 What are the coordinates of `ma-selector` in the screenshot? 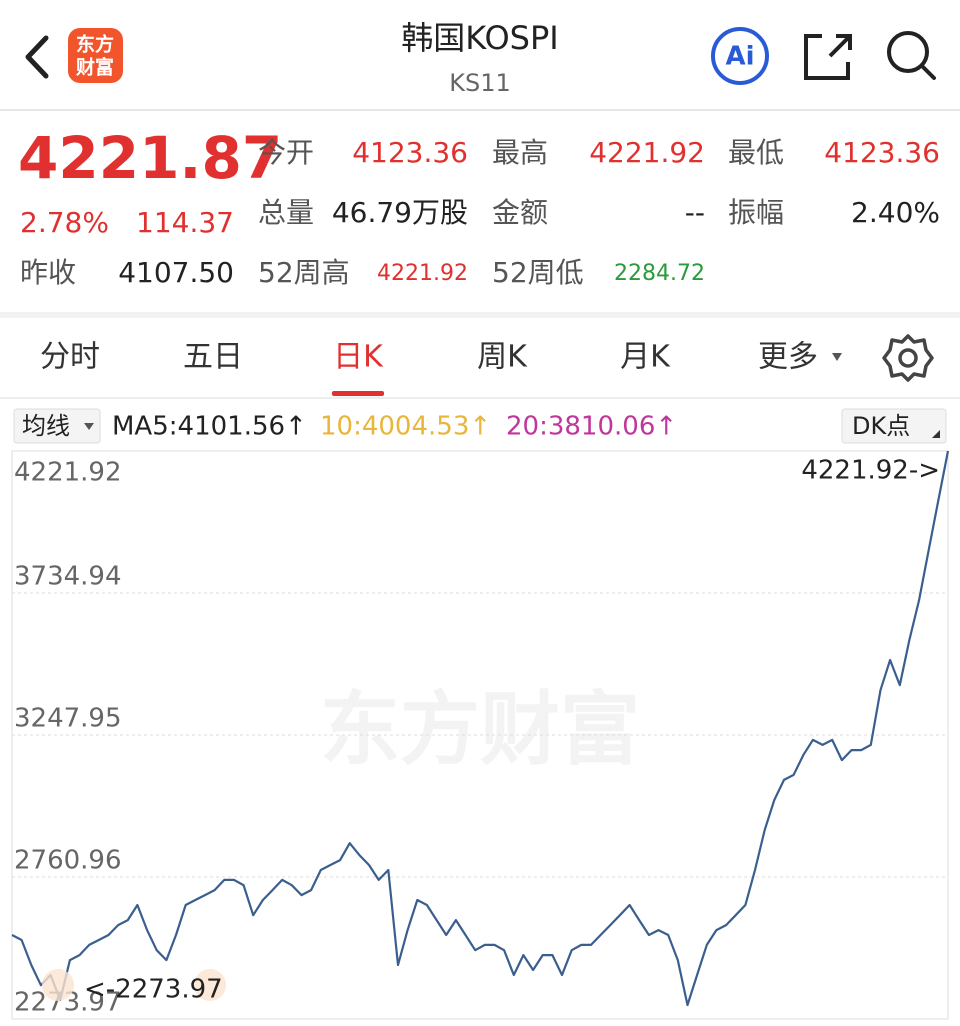 It's located at (57, 426).